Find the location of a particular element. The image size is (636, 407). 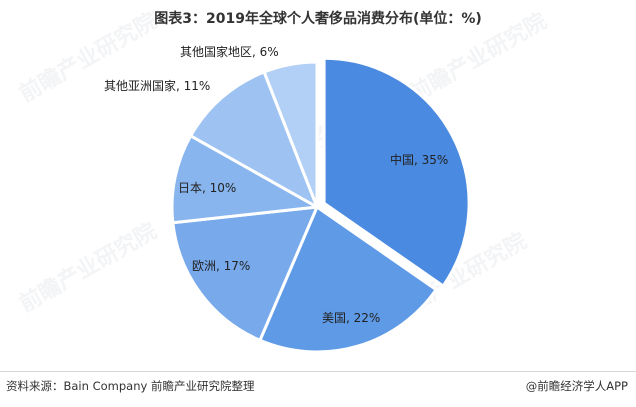

slice-label-6: 其他国家地区, 6% is located at coordinates (229, 51).